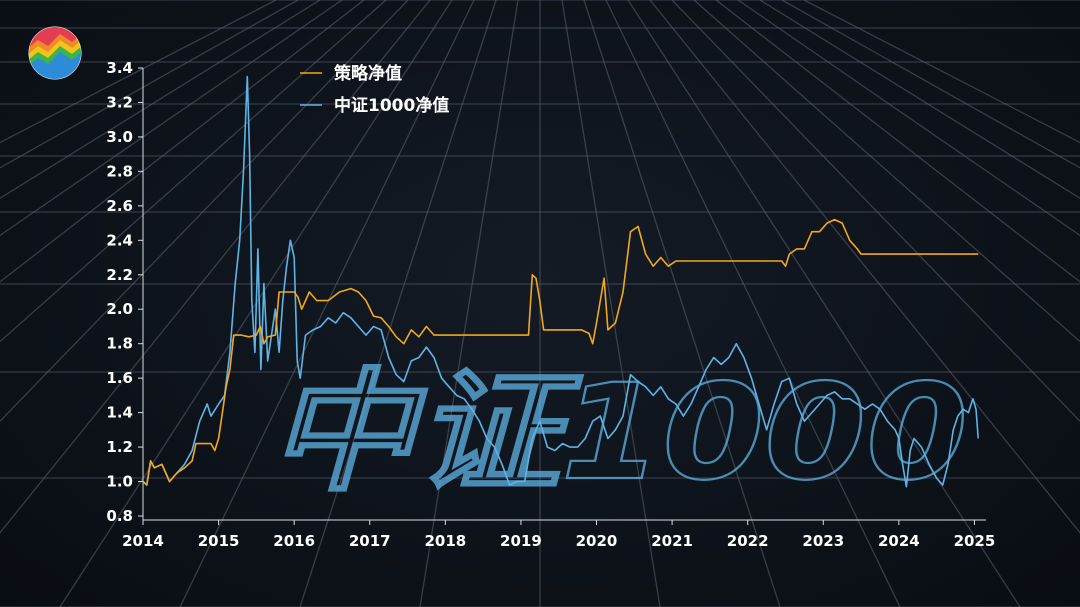  What do you see at coordinates (119, 68) in the screenshot?
I see `y-tick-label: 3.4` at bounding box center [119, 68].